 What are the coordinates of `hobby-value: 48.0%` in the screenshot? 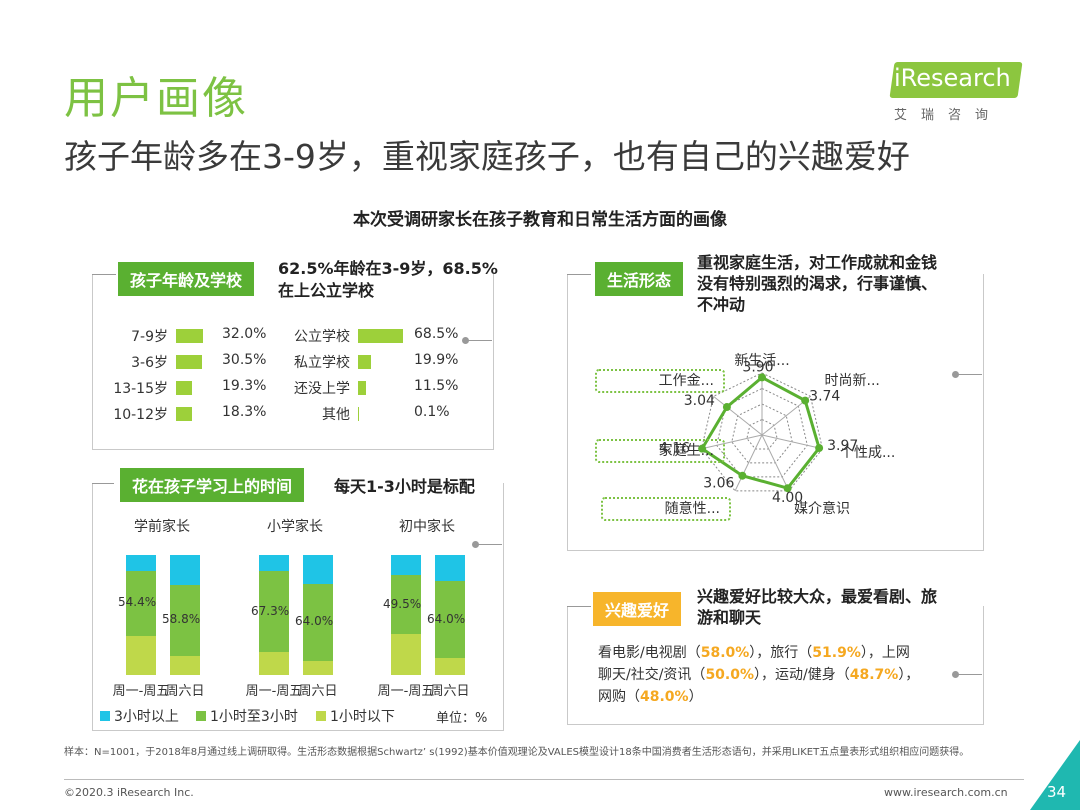 It's located at (664, 697).